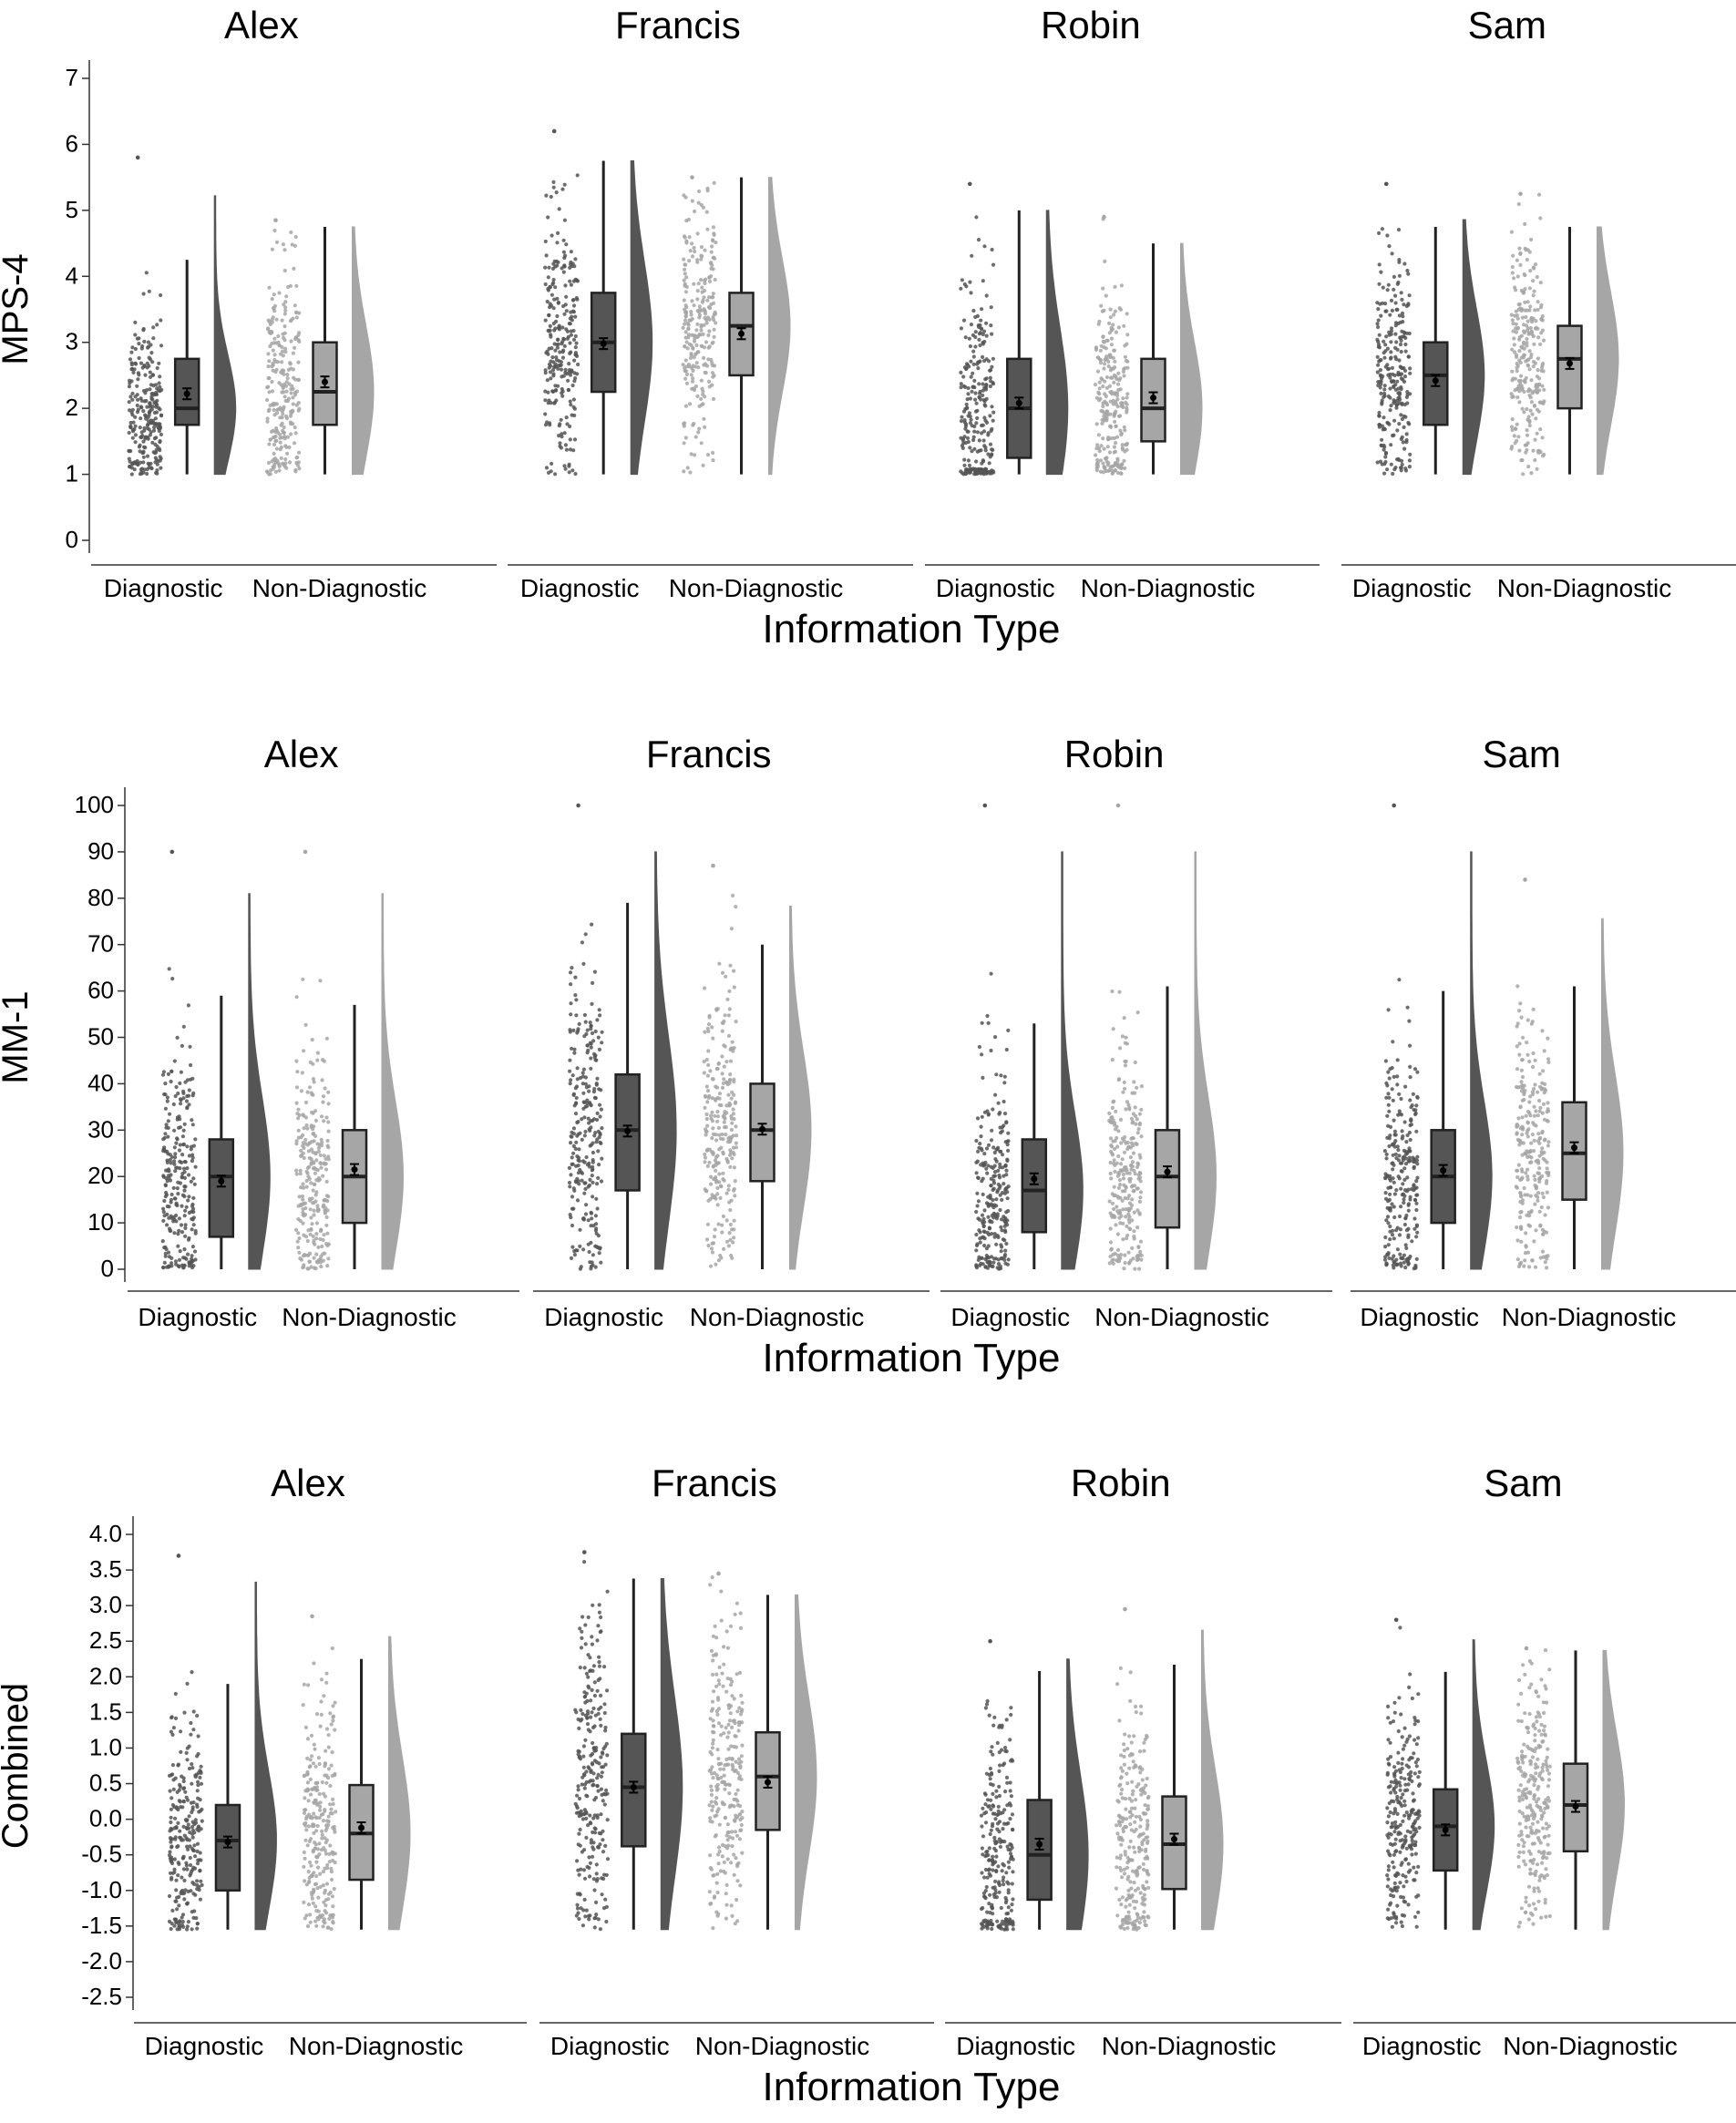  Describe the element at coordinates (72, 473) in the screenshot. I see `y-tick-label: 1` at that location.